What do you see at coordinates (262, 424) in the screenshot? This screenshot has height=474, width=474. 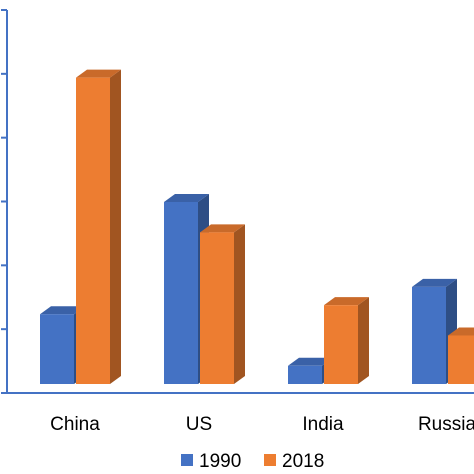 I see `x-tick-labels: China US India Russia` at bounding box center [262, 424].